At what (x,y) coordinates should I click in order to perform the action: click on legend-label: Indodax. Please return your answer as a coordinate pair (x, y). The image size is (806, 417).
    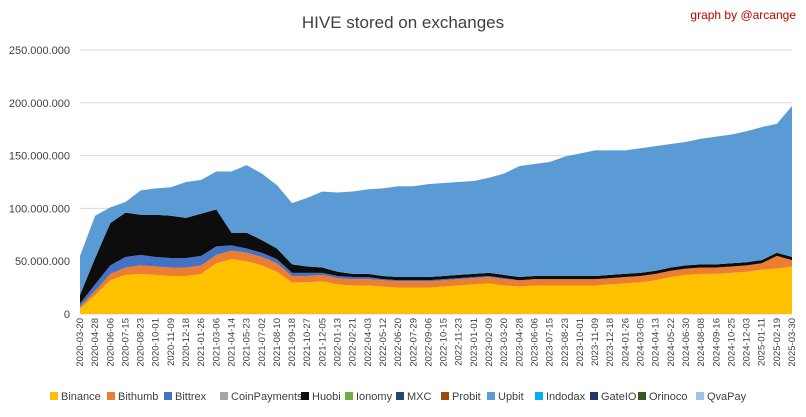
    Looking at the image, I should click on (566, 397).